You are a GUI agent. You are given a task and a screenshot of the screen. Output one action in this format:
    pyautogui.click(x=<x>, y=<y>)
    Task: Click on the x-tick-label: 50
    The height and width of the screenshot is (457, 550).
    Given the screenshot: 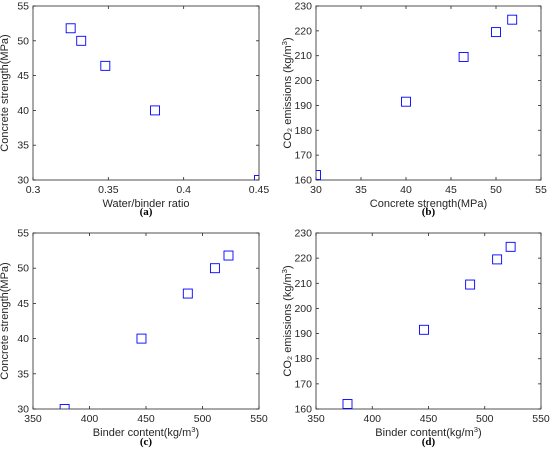 What is the action you would take?
    pyautogui.click(x=496, y=190)
    